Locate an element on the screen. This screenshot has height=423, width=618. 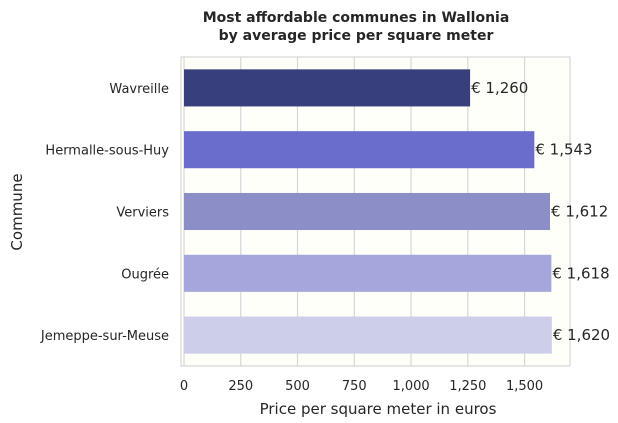
x-tick-label: 0 is located at coordinates (184, 386).